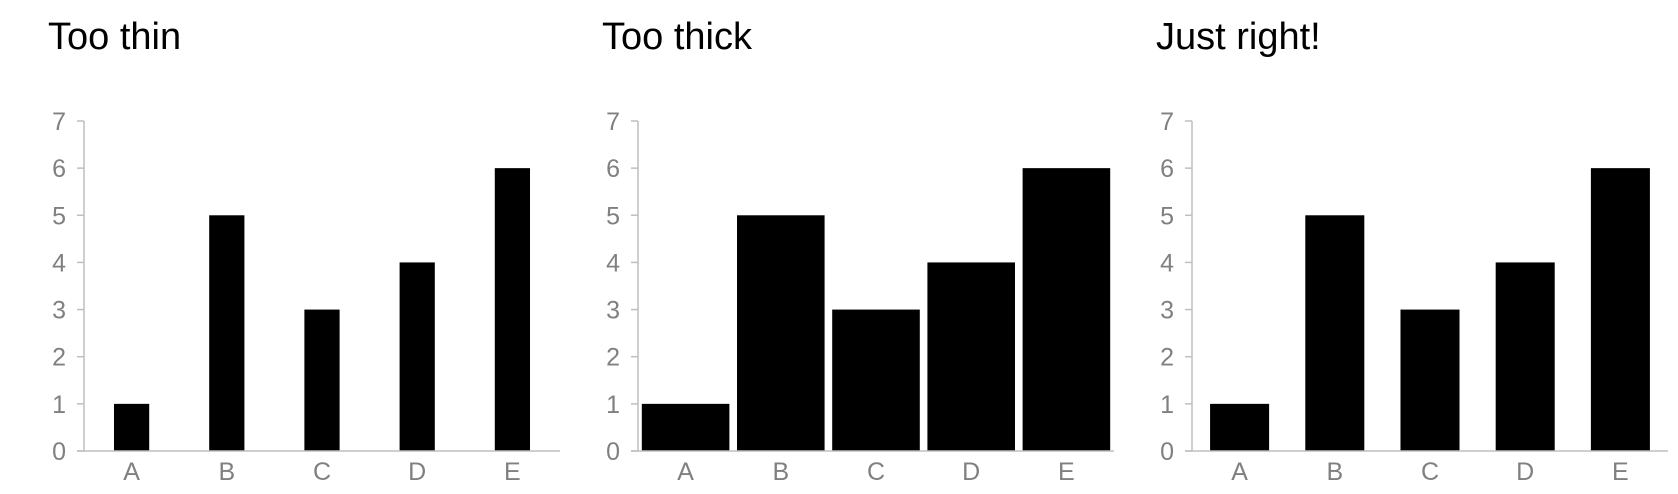 The image size is (1678, 494). Describe the element at coordinates (115, 37) in the screenshot. I see `chart-title: Too thin` at that location.